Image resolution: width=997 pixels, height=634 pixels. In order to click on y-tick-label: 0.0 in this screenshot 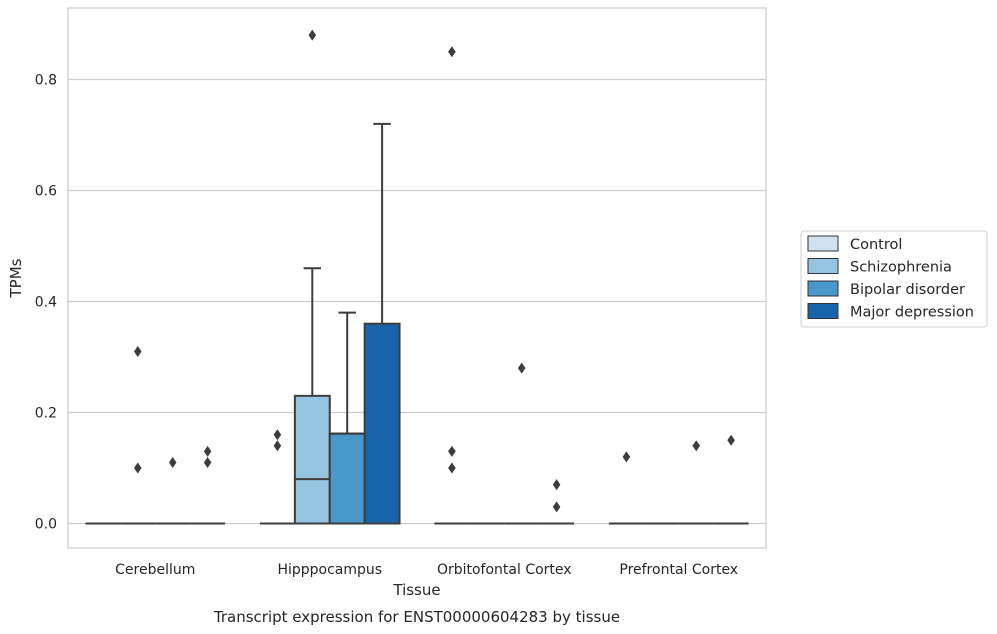, I will do `click(46, 525)`.